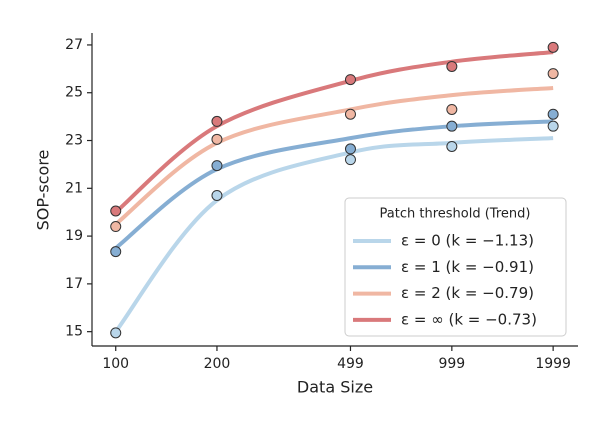 The height and width of the screenshot is (422, 616). Describe the element at coordinates (217, 364) in the screenshot. I see `x-tick-label: 200` at that location.